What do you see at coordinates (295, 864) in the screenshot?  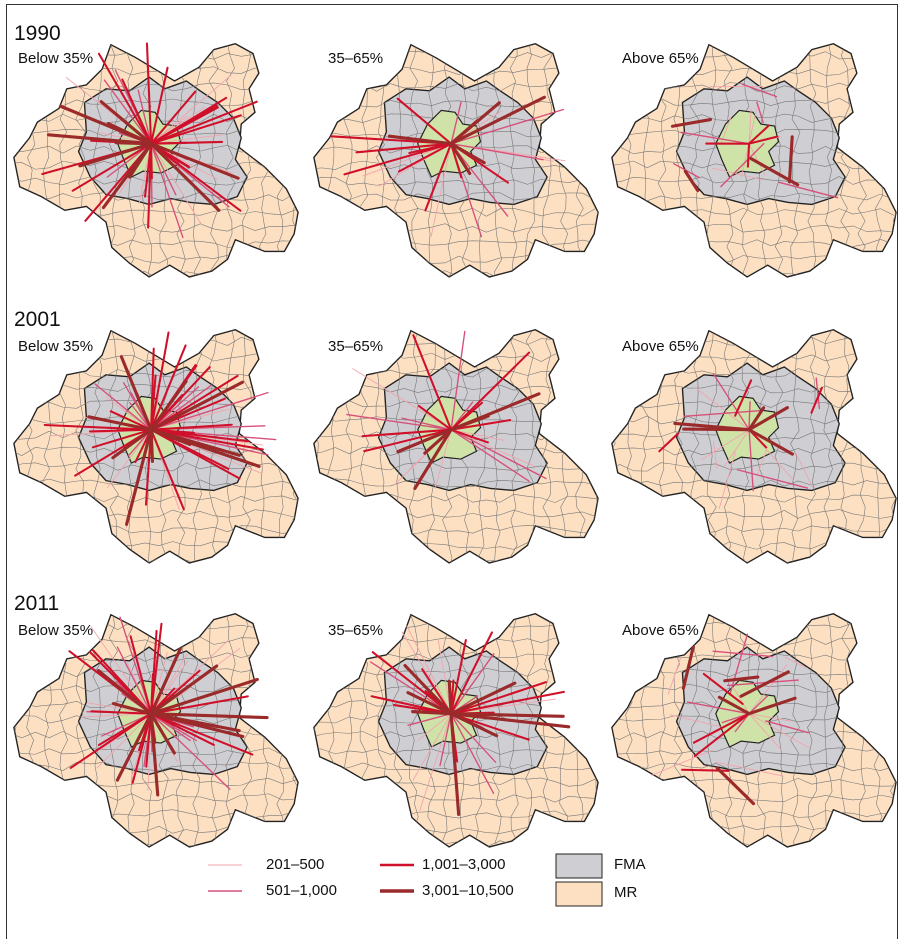 I see `legend-label-flow-1: 201–500` at bounding box center [295, 864].